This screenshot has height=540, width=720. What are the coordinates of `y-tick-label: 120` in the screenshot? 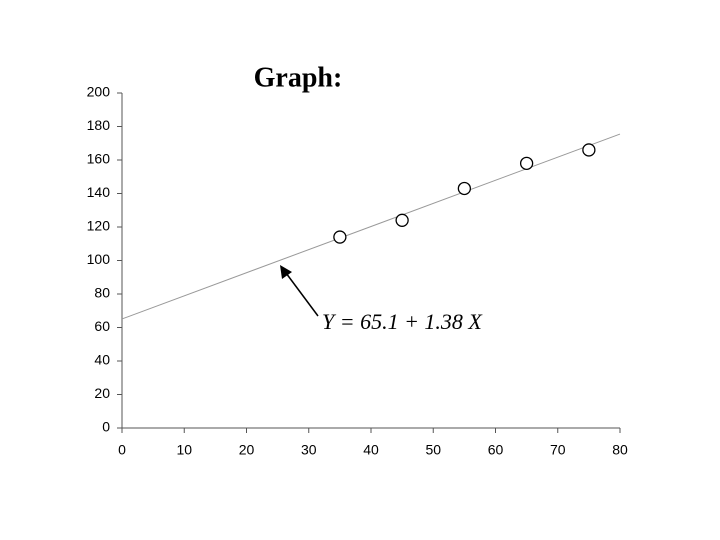 It's located at (99, 226).